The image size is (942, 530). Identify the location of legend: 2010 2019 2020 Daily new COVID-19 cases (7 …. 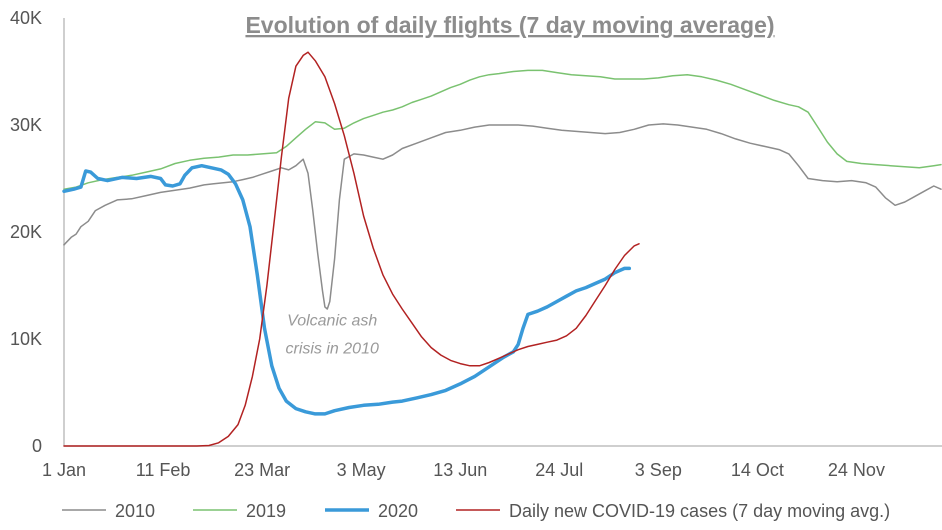
(476, 511).